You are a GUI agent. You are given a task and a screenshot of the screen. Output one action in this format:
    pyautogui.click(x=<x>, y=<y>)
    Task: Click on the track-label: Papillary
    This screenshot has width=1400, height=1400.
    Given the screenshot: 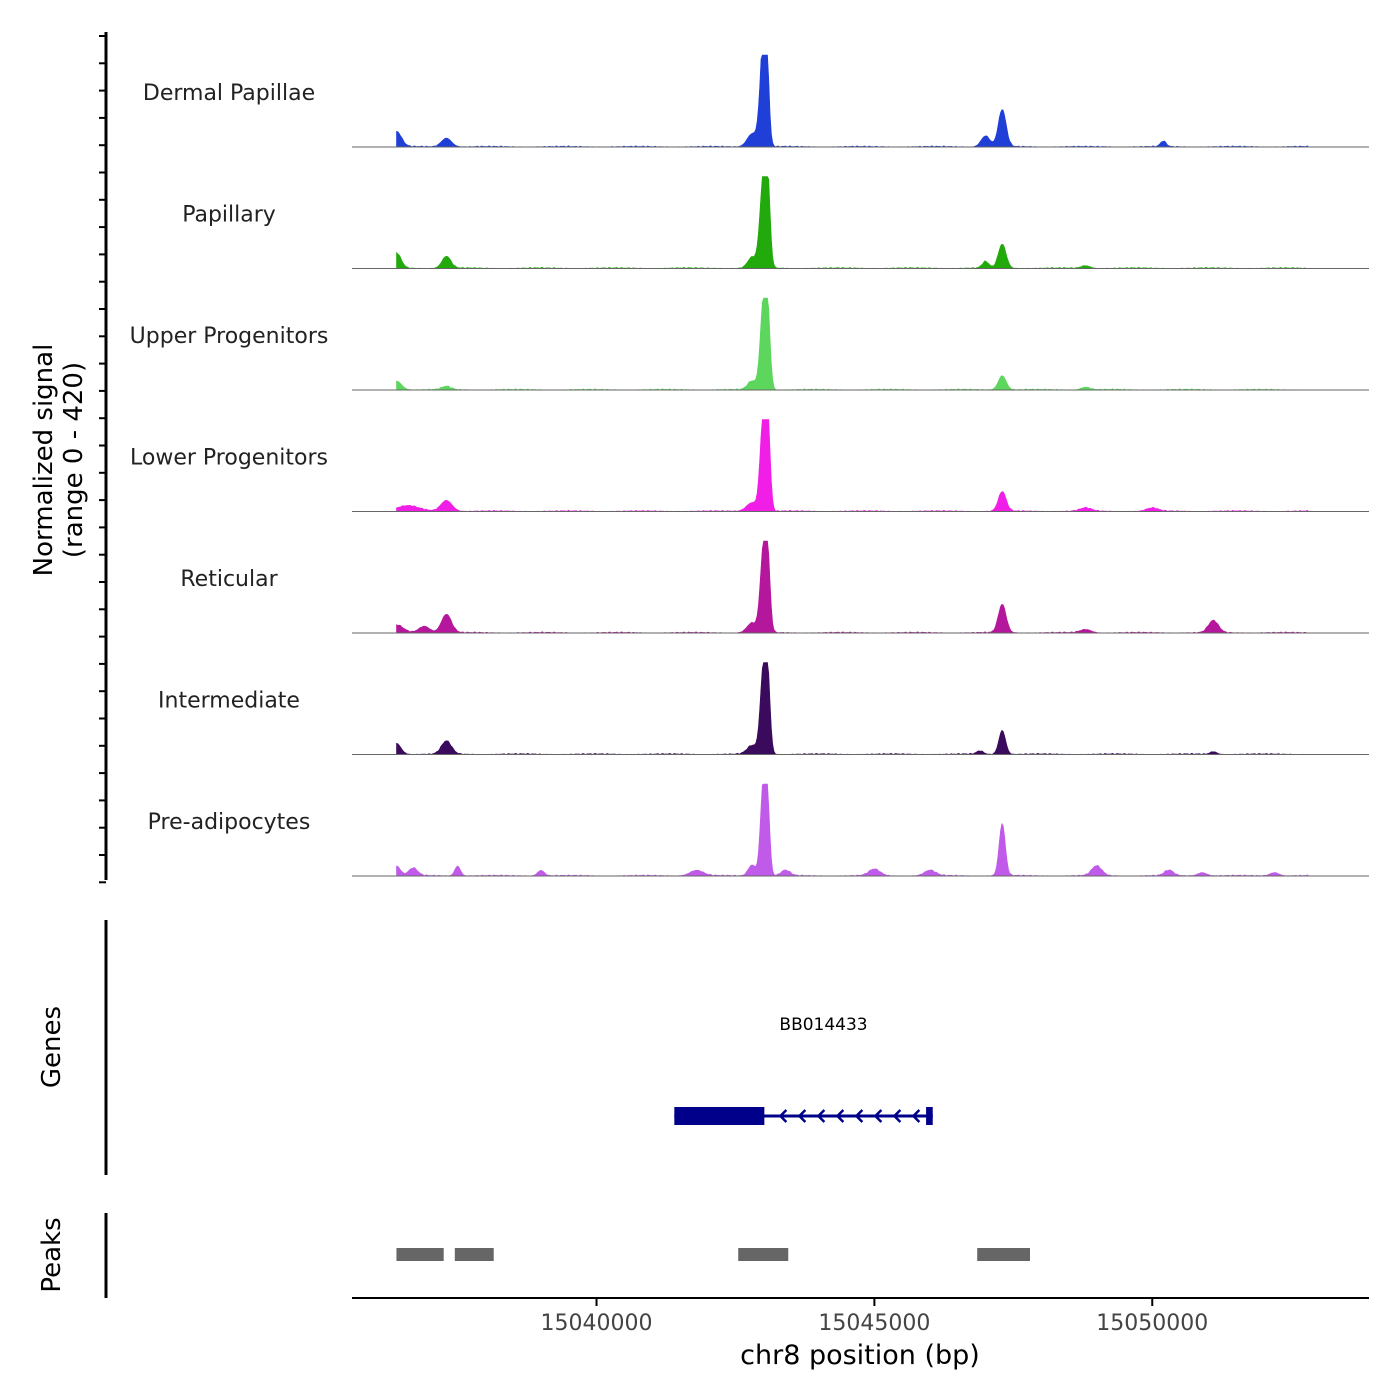 What is the action you would take?
    pyautogui.click(x=229, y=215)
    